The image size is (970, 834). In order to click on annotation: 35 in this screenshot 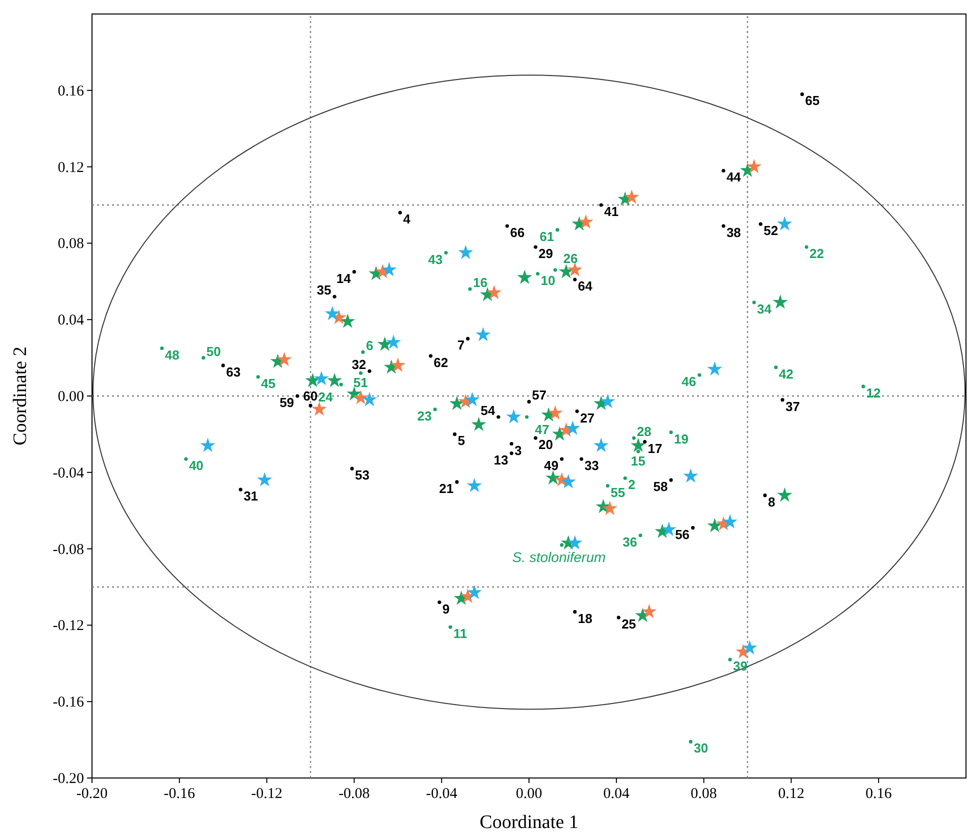, I will do `click(324, 290)`.